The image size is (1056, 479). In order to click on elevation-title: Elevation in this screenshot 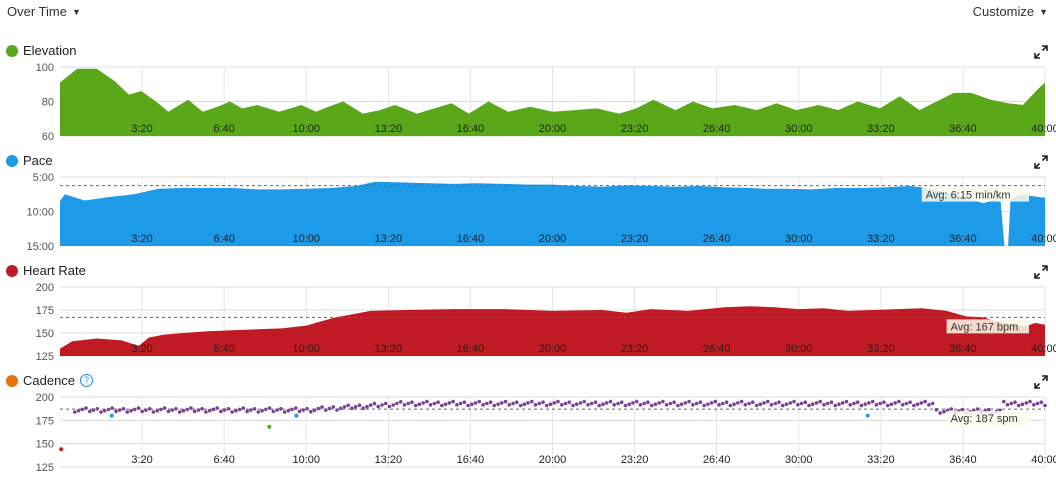, I will do `click(50, 50)`.